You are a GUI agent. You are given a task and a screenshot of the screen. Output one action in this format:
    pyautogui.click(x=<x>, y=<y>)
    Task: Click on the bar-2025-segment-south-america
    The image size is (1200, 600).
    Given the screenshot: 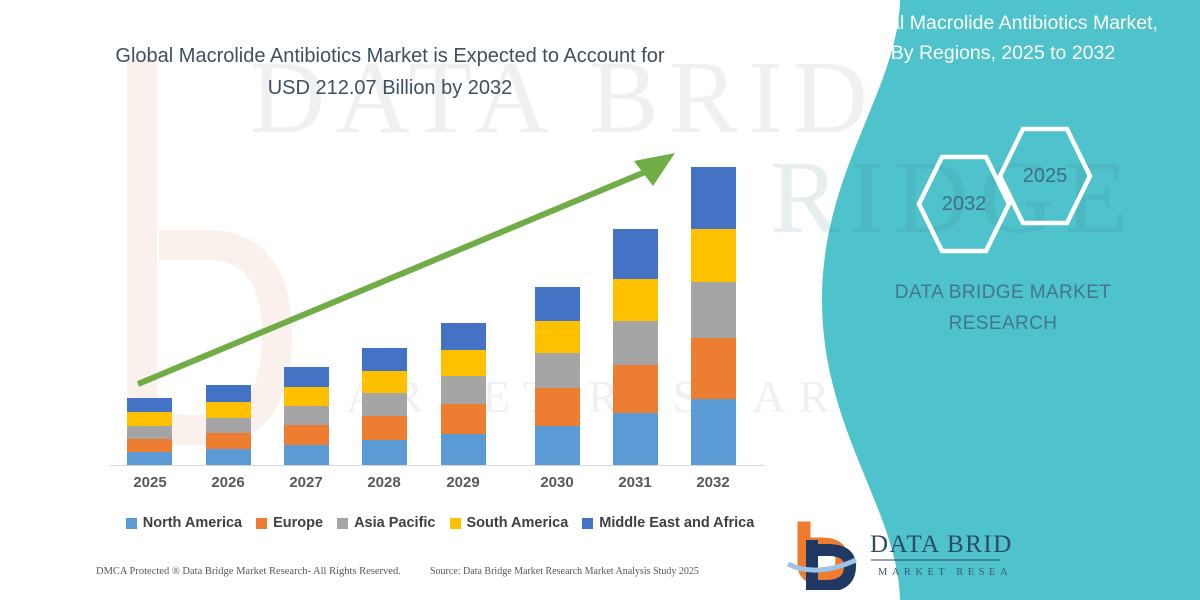 What is the action you would take?
    pyautogui.click(x=149, y=419)
    